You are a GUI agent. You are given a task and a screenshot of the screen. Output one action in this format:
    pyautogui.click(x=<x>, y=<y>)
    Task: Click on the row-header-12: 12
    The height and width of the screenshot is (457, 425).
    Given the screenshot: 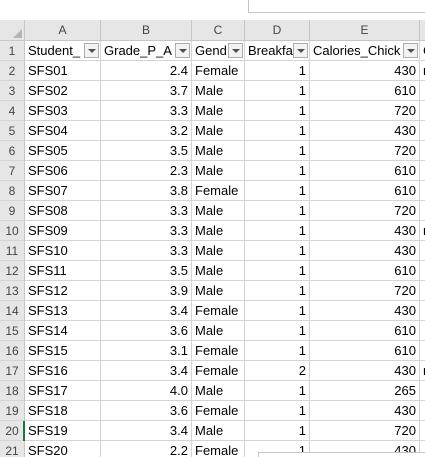 What is the action you would take?
    pyautogui.click(x=12, y=271)
    